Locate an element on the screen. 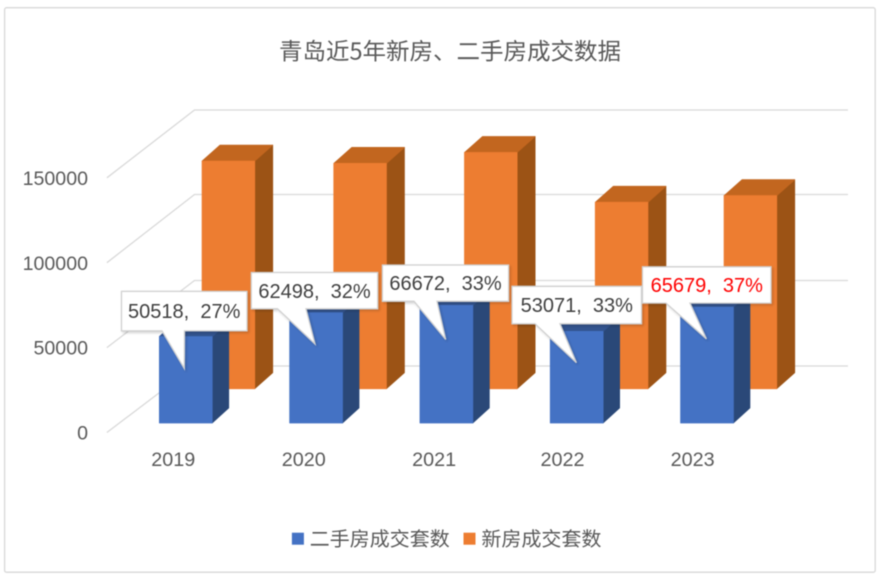  svg-text: 2021 is located at coordinates (434, 460).